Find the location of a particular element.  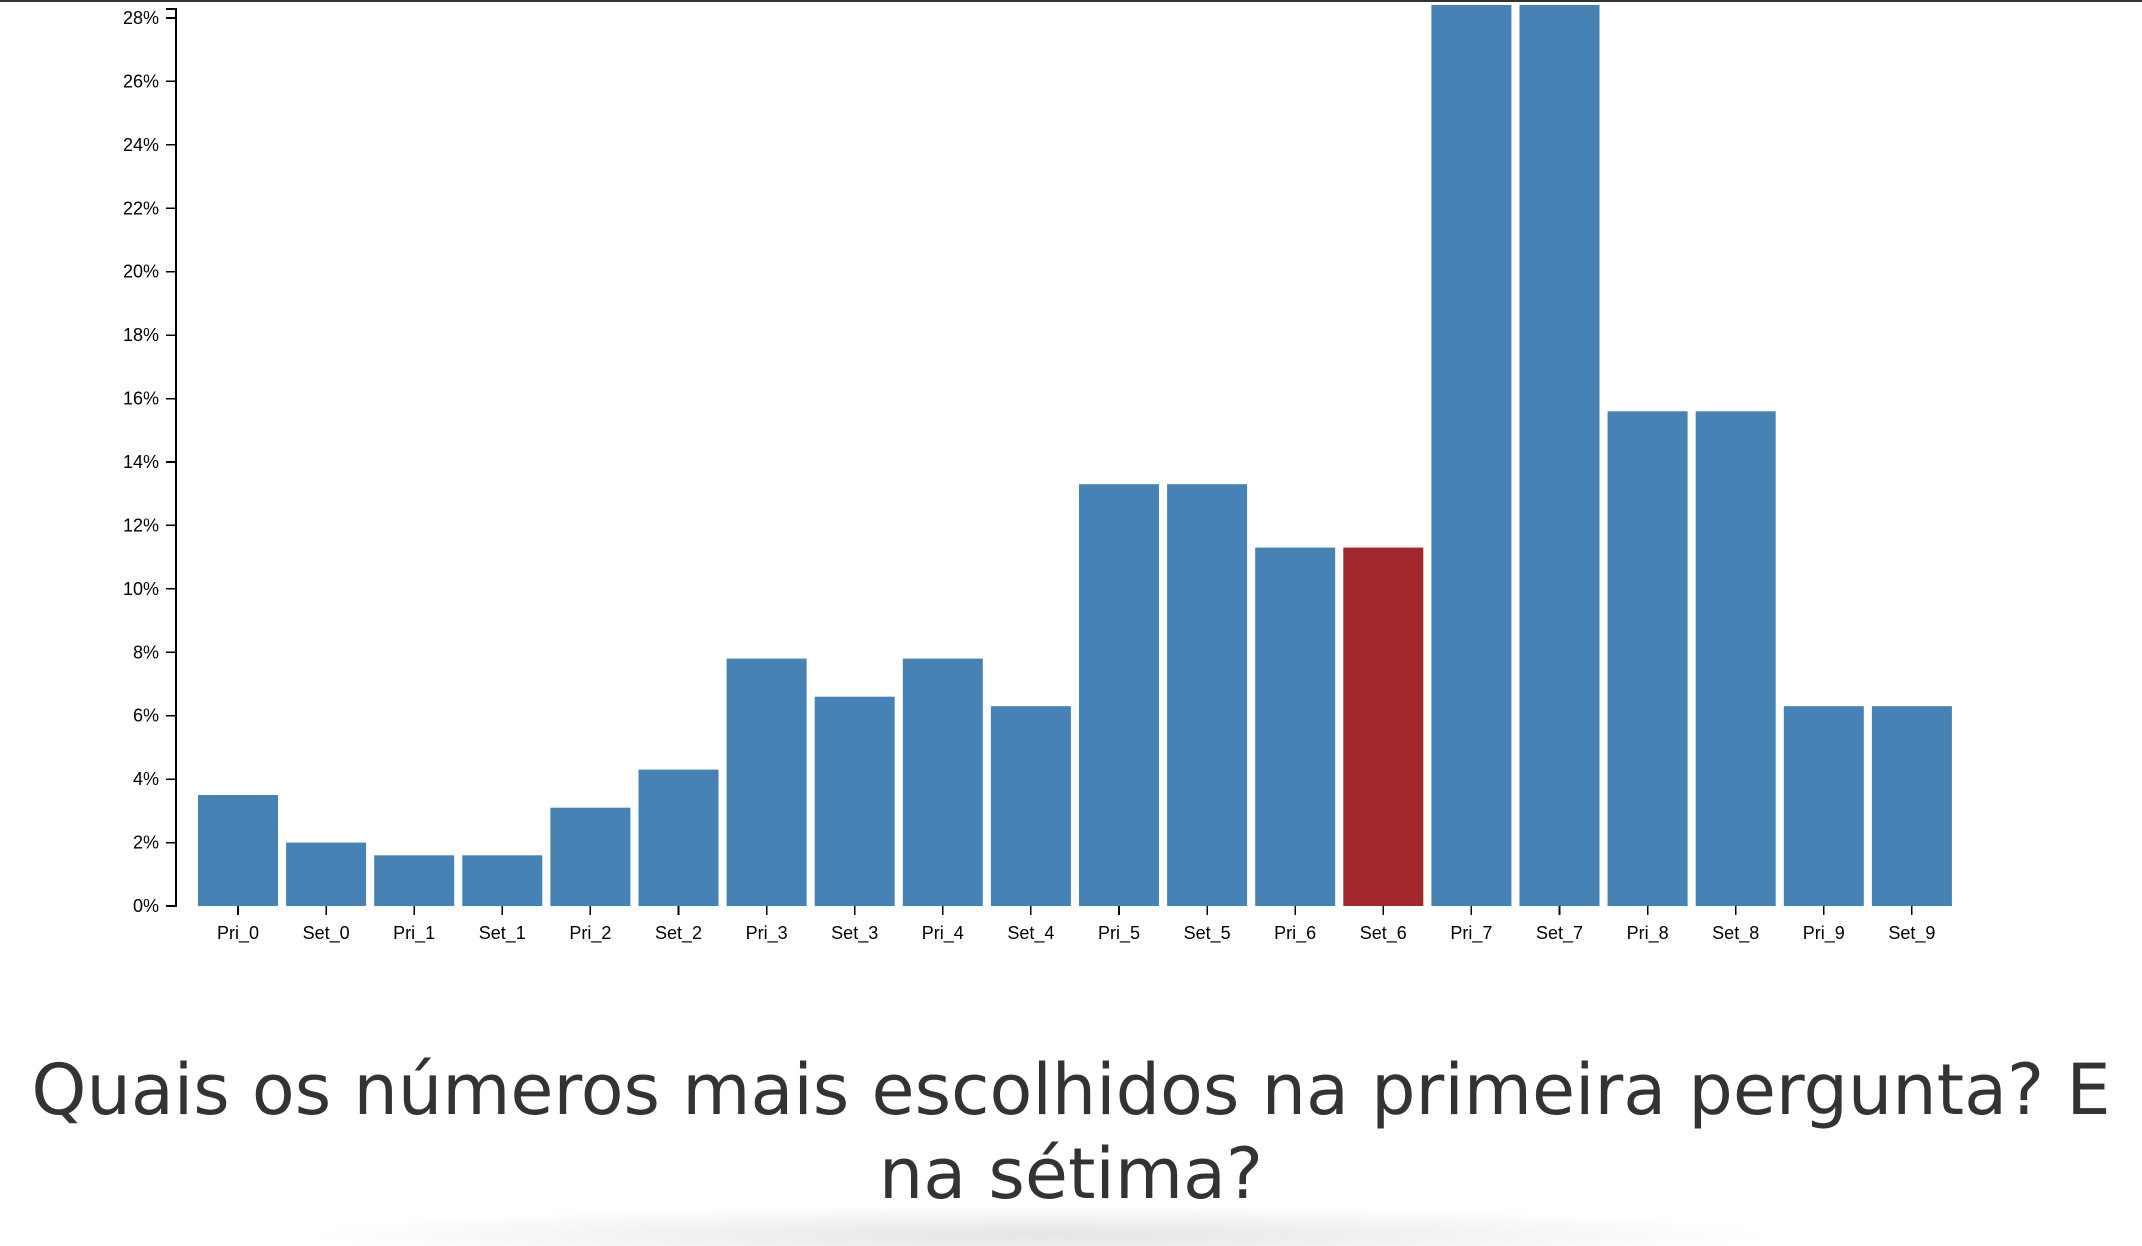

x-tick-label: Set_1 is located at coordinates (502, 933).